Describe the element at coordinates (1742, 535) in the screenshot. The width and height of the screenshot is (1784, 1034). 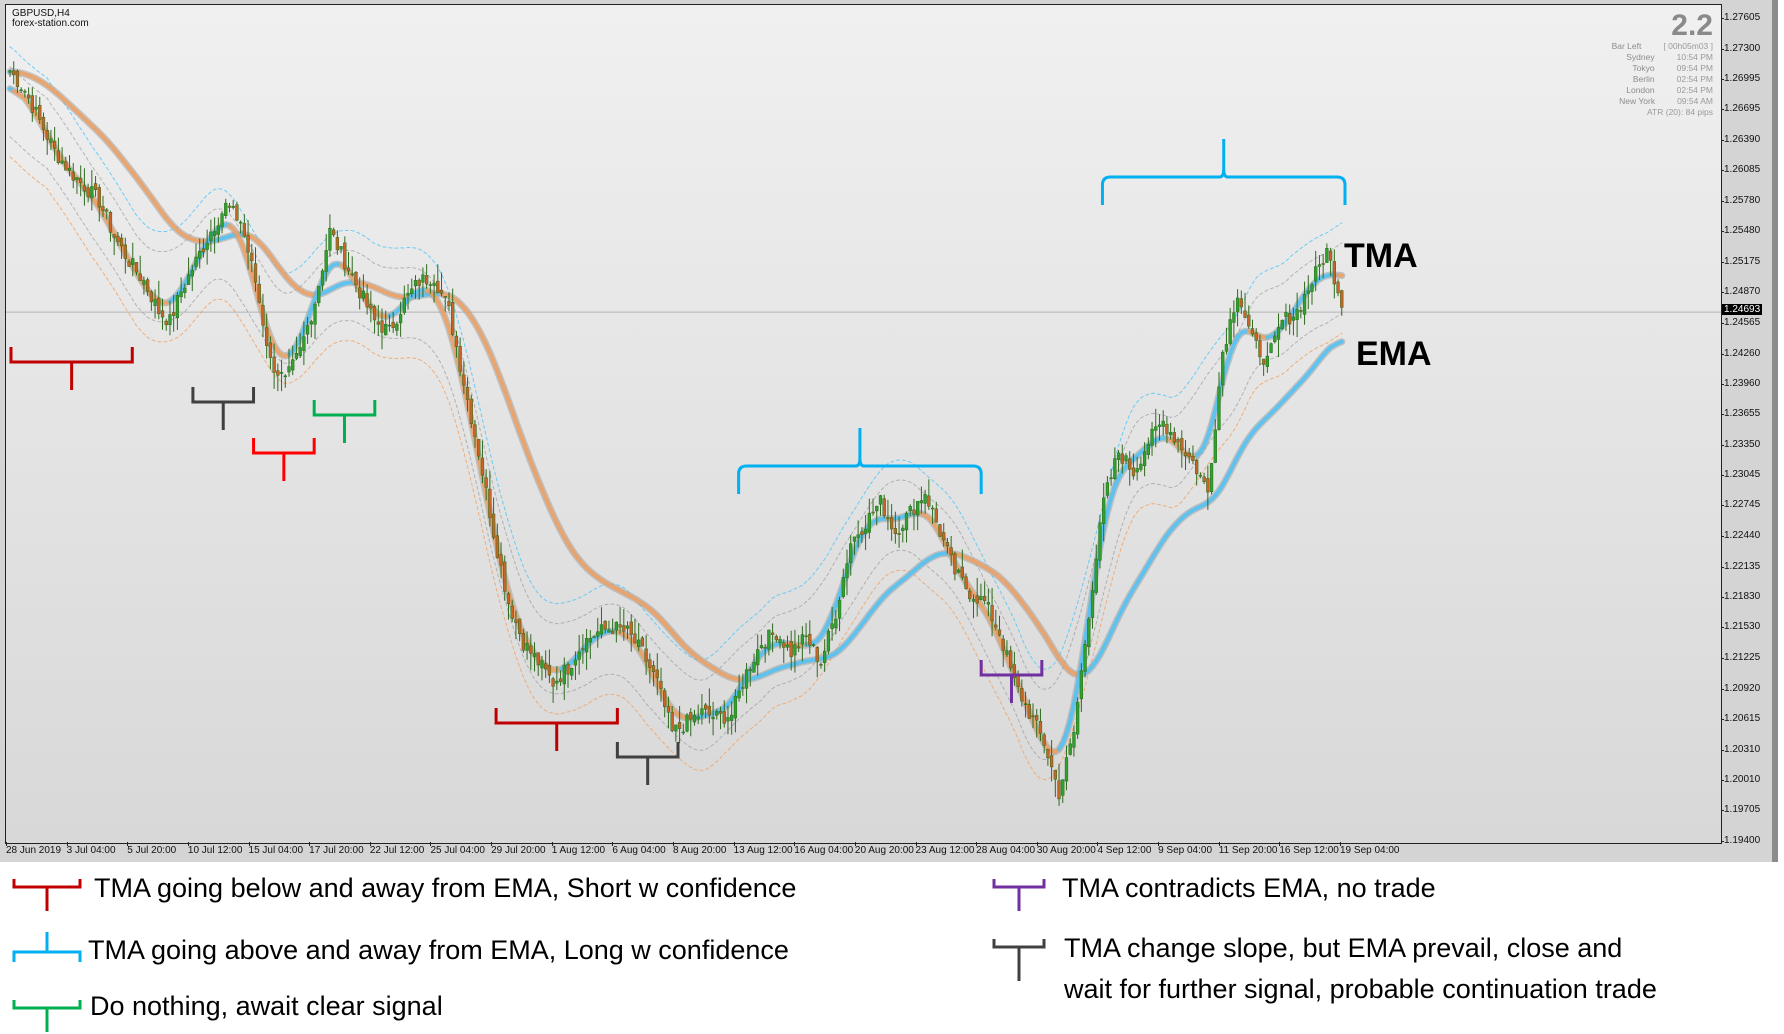
I see `y-tick-label: 1.22440` at that location.